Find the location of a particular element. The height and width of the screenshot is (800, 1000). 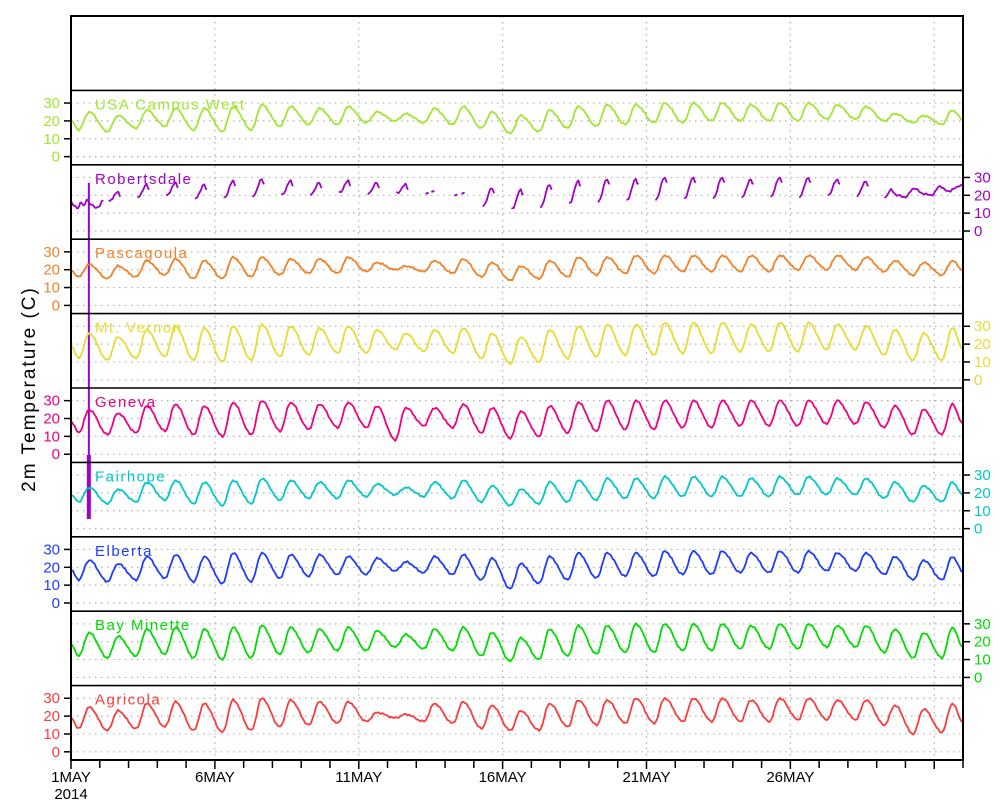

x-tick-label: 1MAY is located at coordinates (71, 777).